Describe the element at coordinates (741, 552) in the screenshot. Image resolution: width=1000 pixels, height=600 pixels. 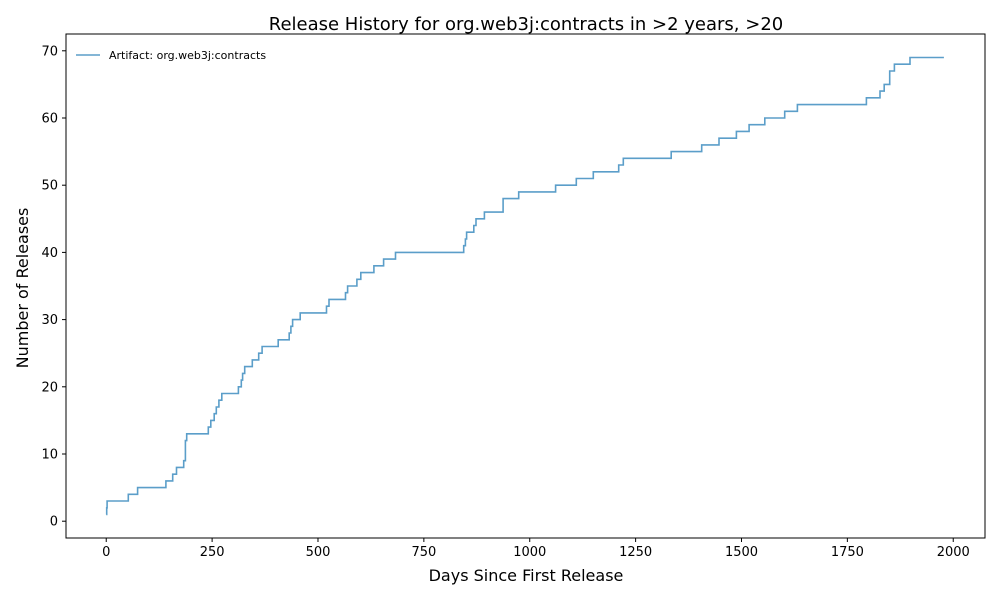
I see `x-tick-label: 1500` at that location.